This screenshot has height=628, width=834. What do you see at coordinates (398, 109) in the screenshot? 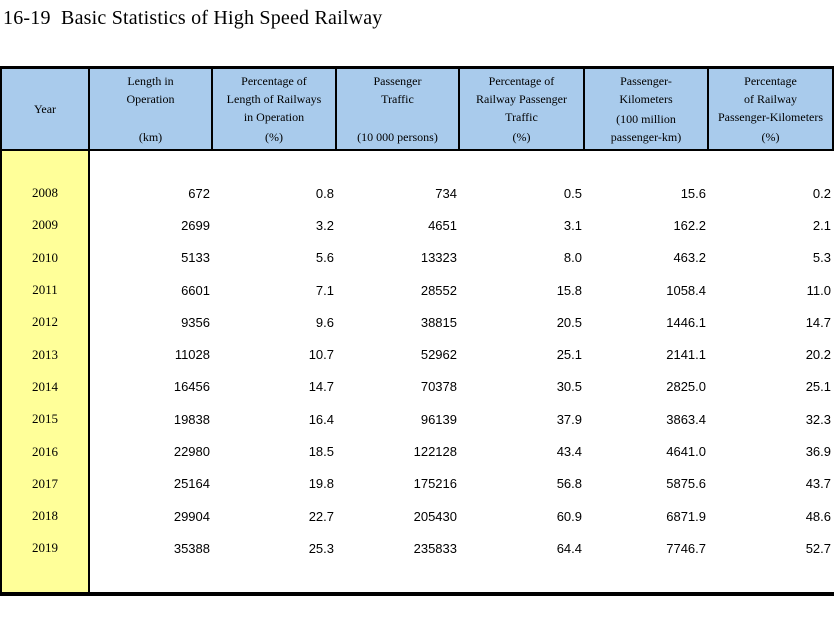
I see `header-cell-passenger-traffic: Passenger Traffic (10 000 persons)` at bounding box center [398, 109].